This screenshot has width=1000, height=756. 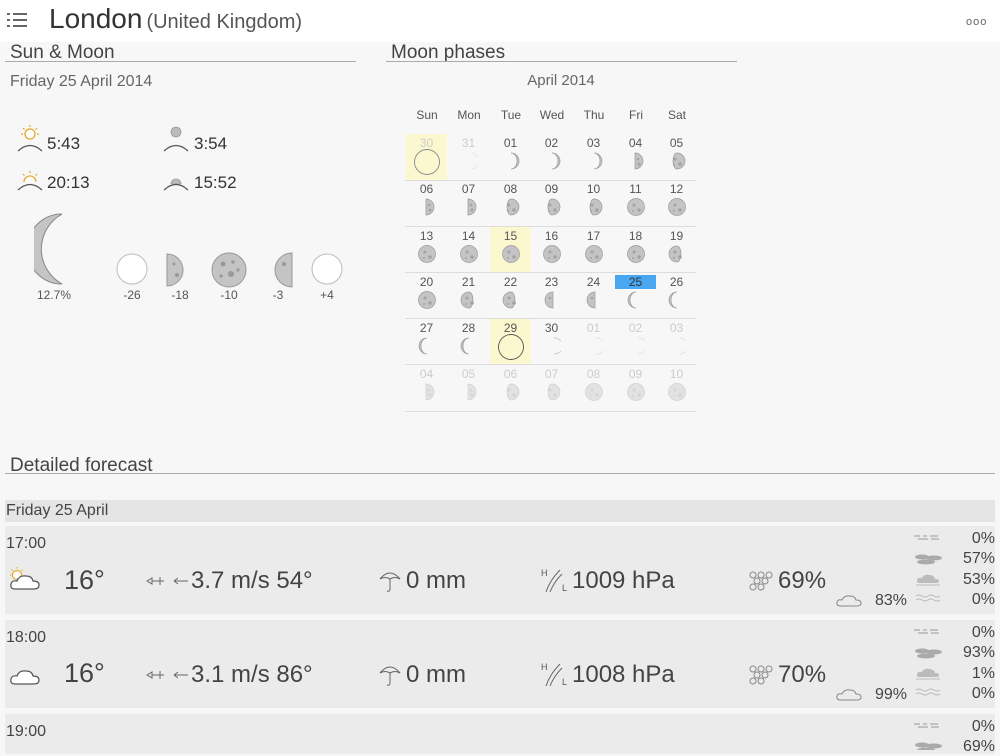 What do you see at coordinates (635, 236) in the screenshot?
I see `calendar-day-number: 18` at bounding box center [635, 236].